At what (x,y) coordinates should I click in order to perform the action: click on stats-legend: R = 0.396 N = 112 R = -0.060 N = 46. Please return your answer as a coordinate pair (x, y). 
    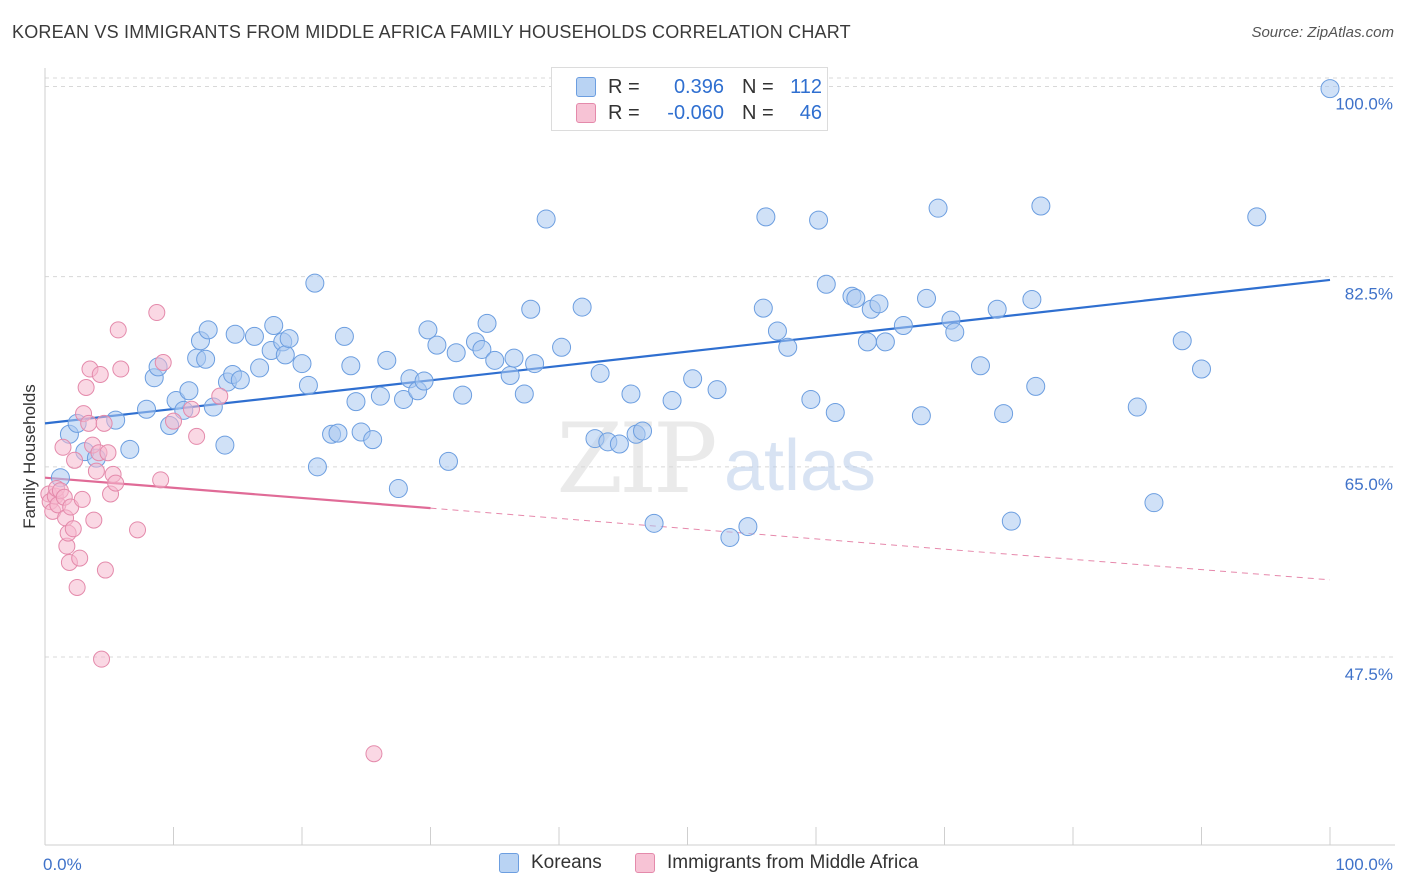
    Looking at the image, I should click on (689, 99).